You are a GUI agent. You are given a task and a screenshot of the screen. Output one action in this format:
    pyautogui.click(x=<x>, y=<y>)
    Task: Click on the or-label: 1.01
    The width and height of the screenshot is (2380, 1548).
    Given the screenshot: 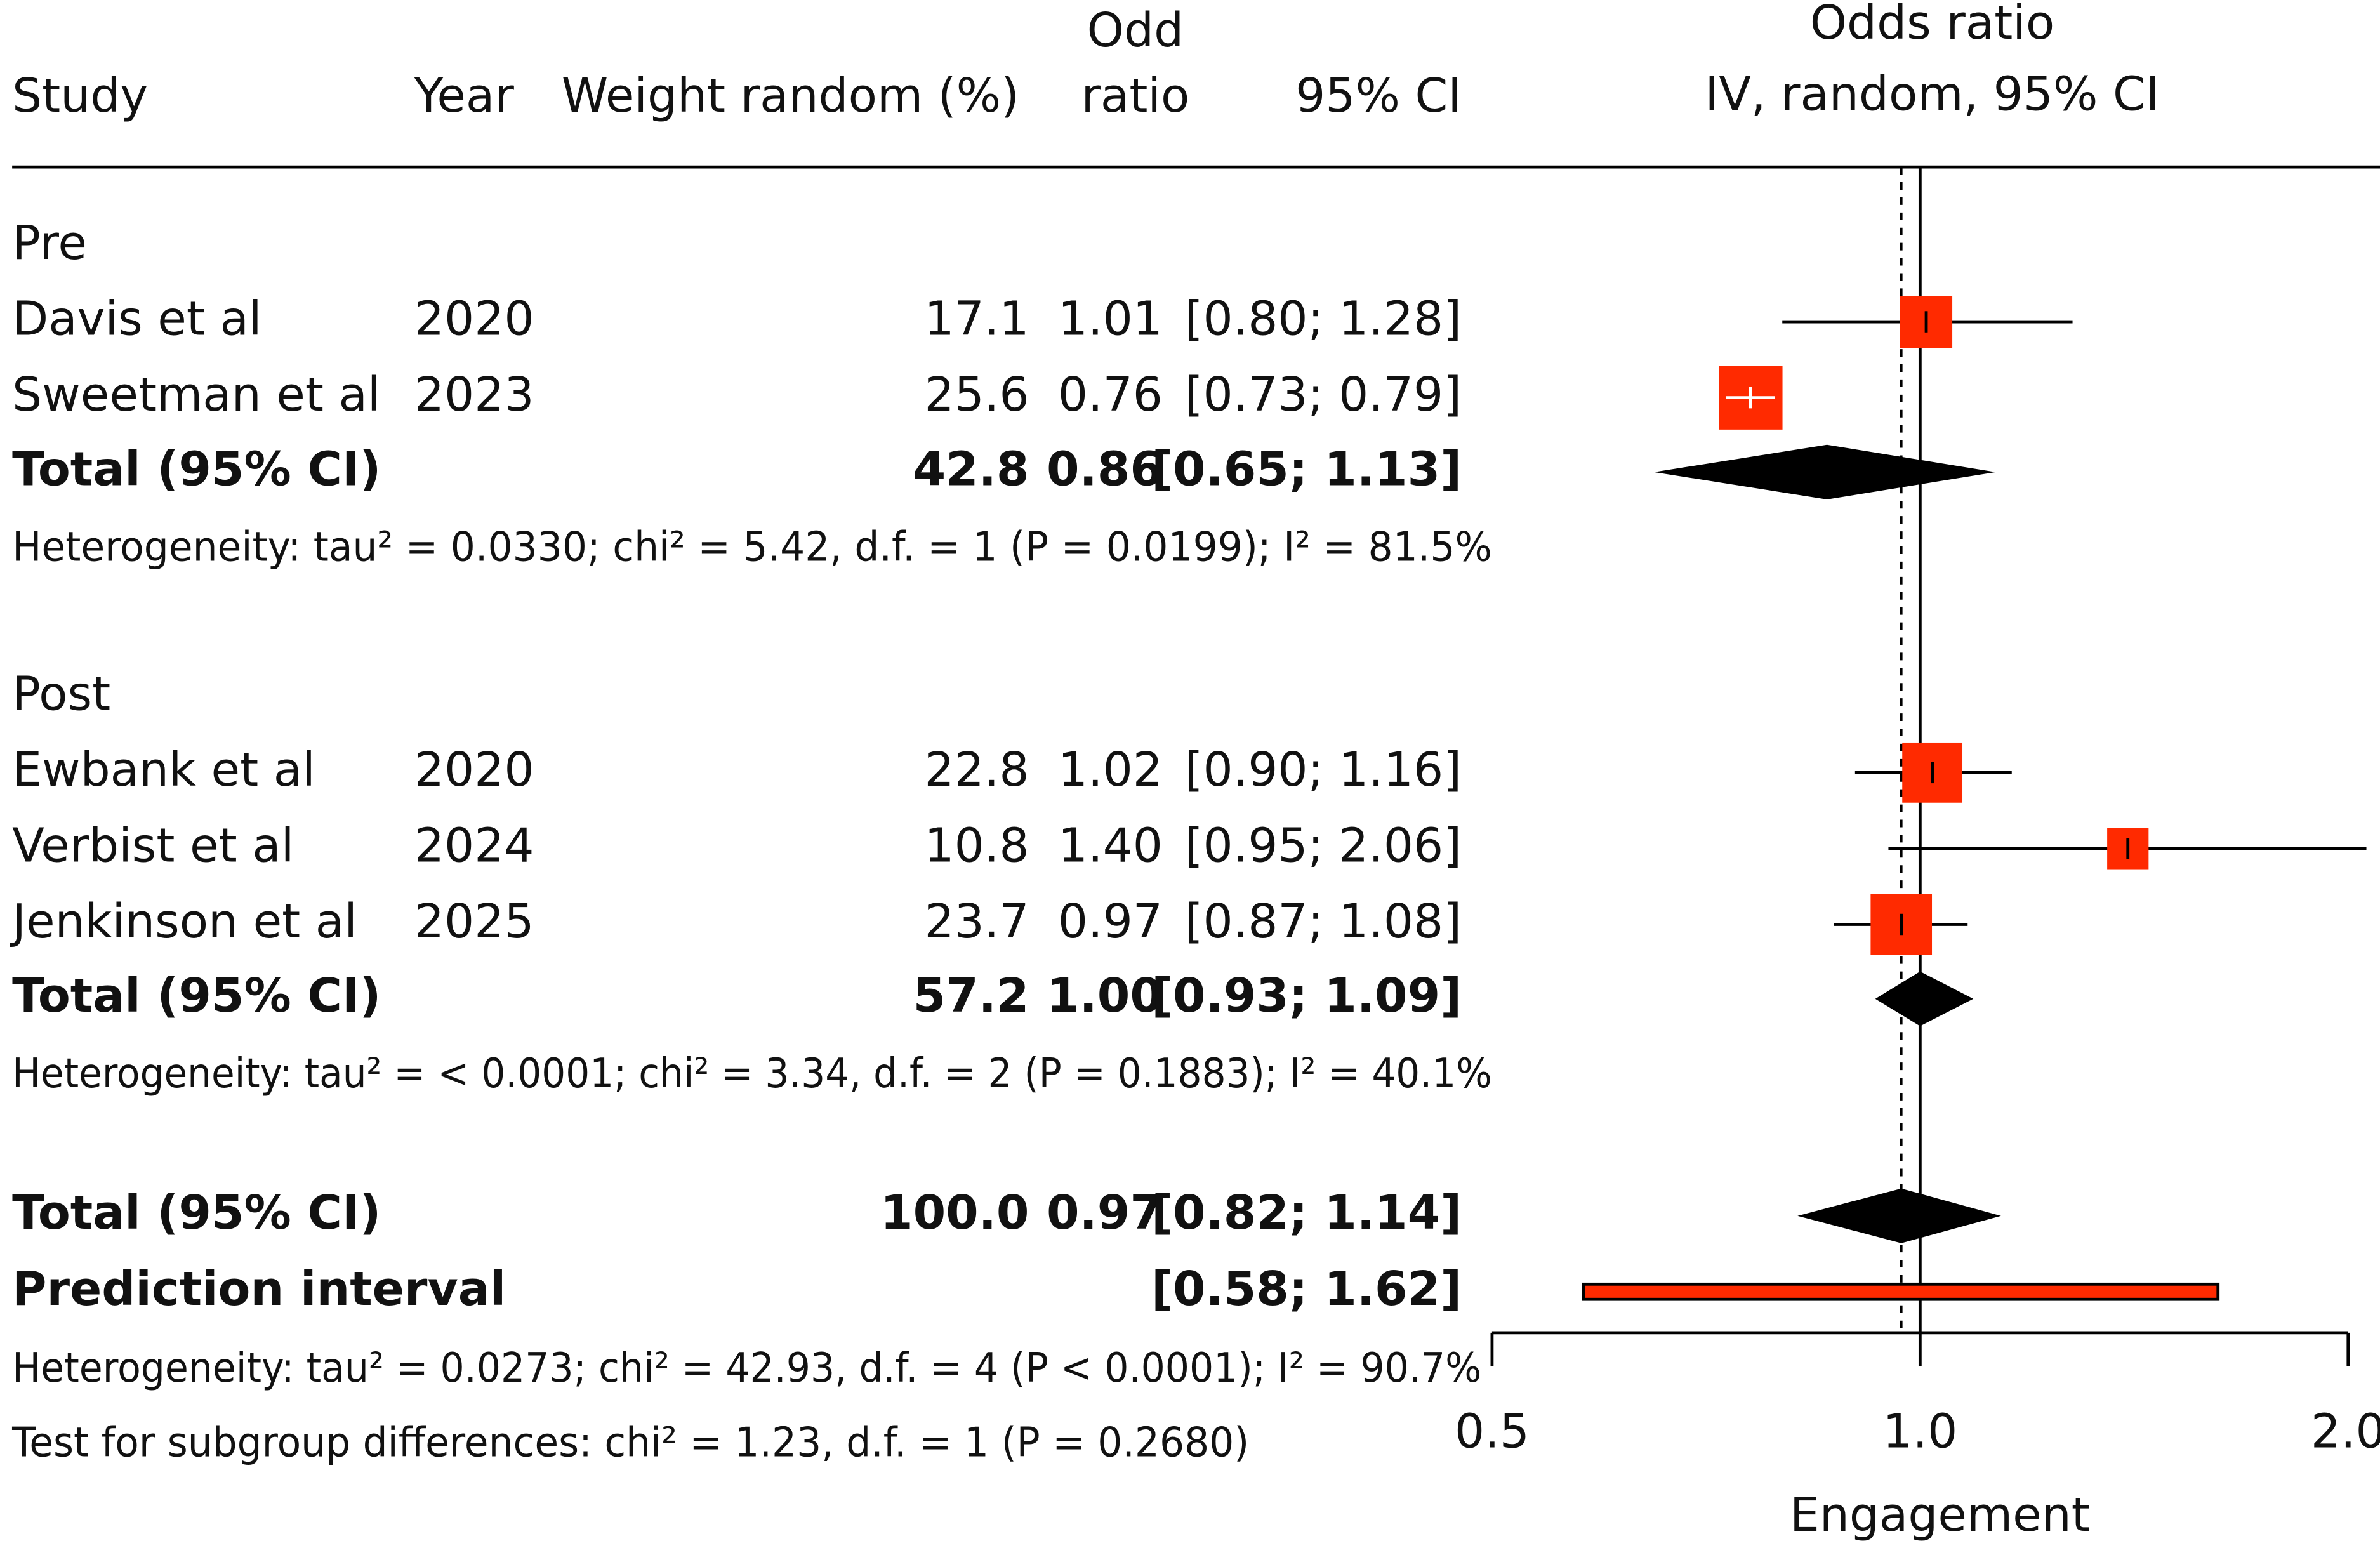 What is the action you would take?
    pyautogui.click(x=1110, y=319)
    